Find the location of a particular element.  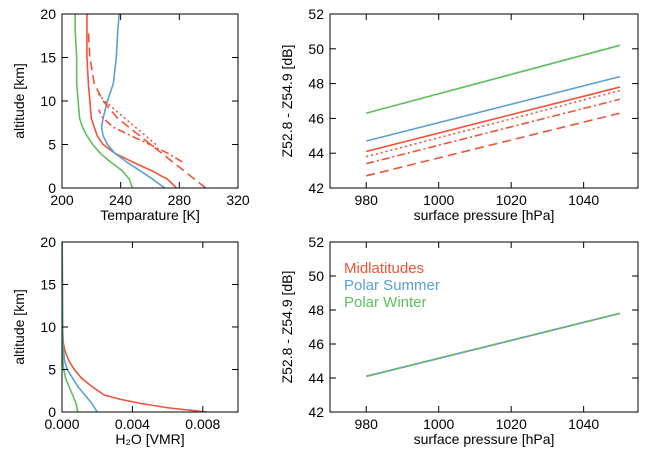

x-tick-label: 0.008 is located at coordinates (202, 424).